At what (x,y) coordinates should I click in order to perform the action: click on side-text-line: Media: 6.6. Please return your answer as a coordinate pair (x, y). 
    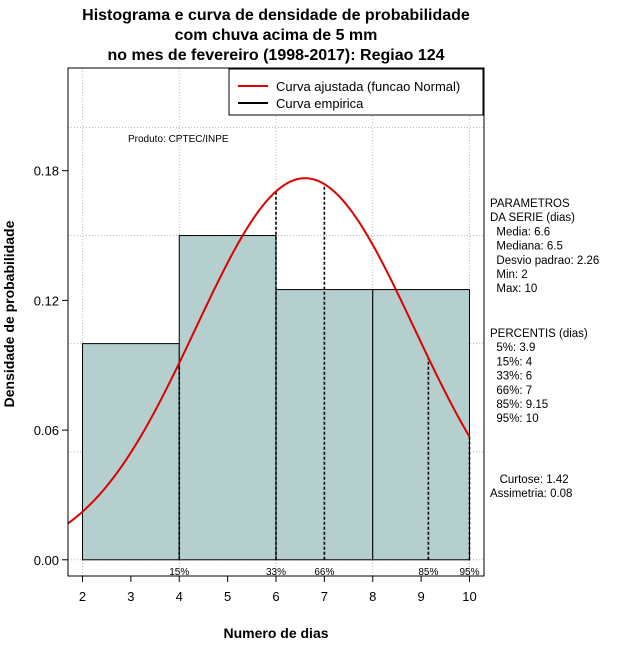
    Looking at the image, I should click on (520, 232).